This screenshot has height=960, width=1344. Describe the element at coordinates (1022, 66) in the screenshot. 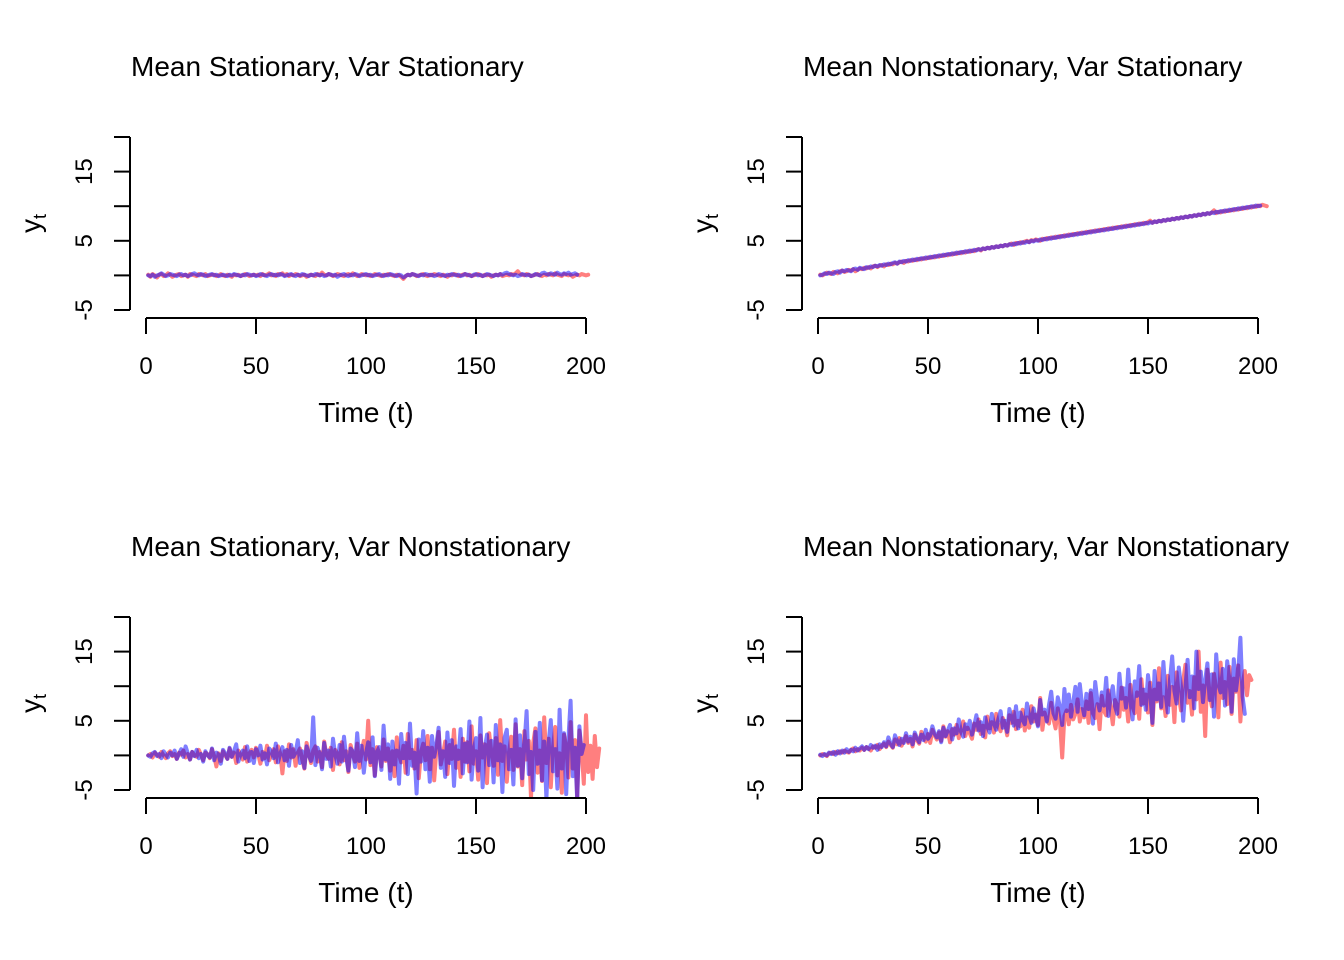

I see `panel-title: Mean Nonstationary, Var Stationary` at that location.